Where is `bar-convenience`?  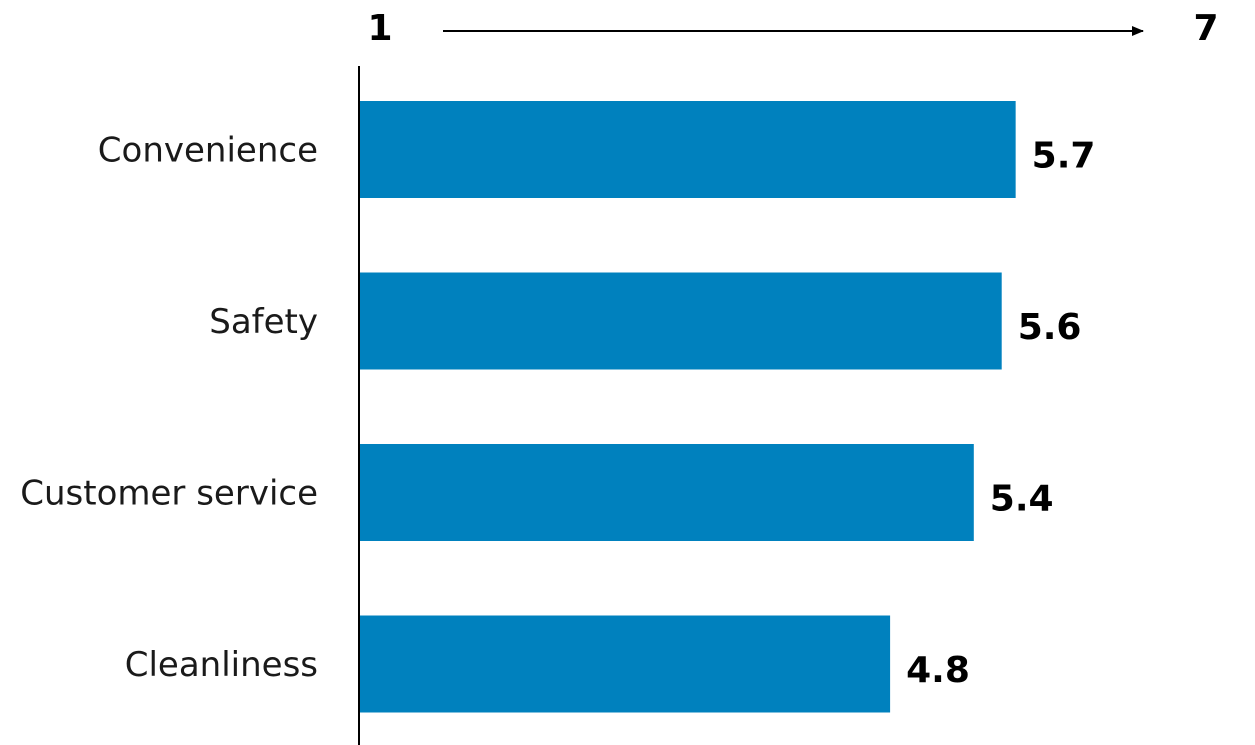 bar-convenience is located at coordinates (688, 149).